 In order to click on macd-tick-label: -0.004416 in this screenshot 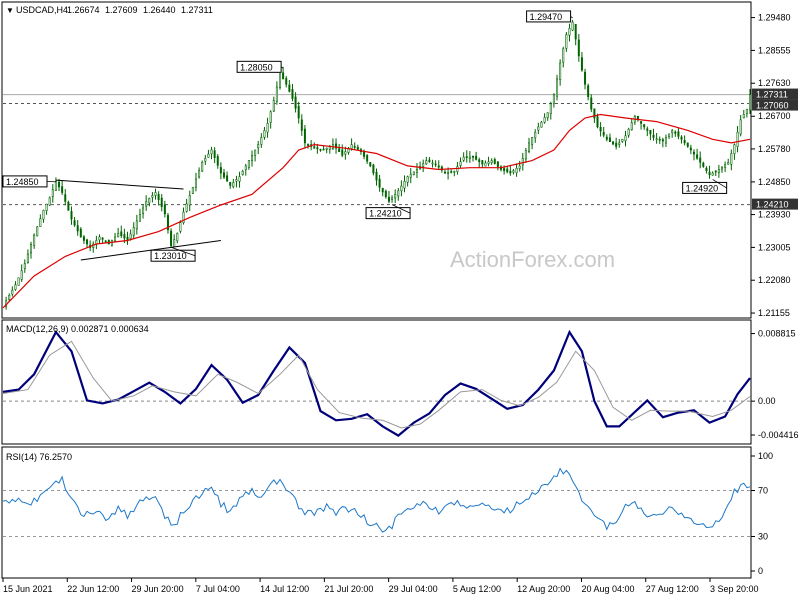, I will do `click(778, 435)`.